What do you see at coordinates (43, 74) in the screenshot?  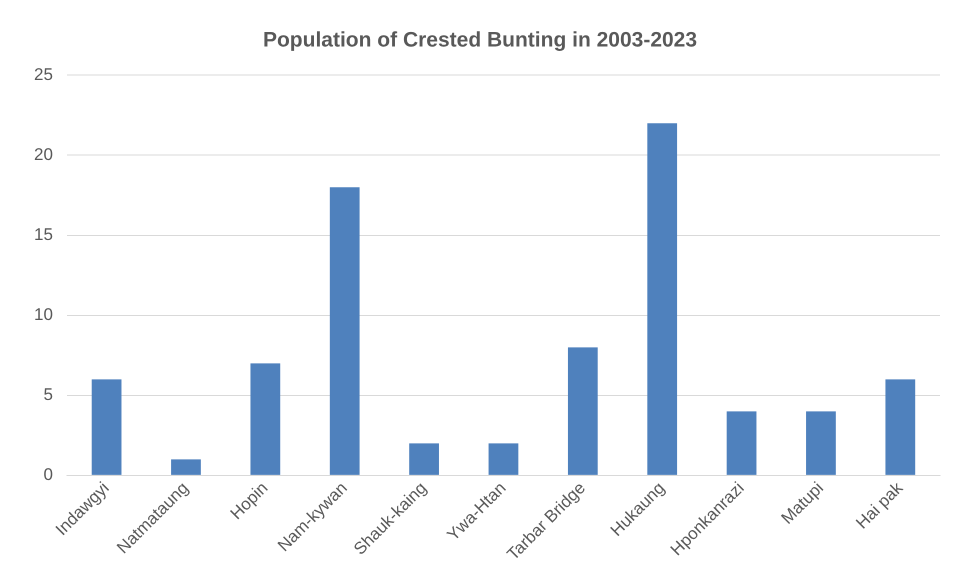 I see `y-tick-label: 25` at bounding box center [43, 74].